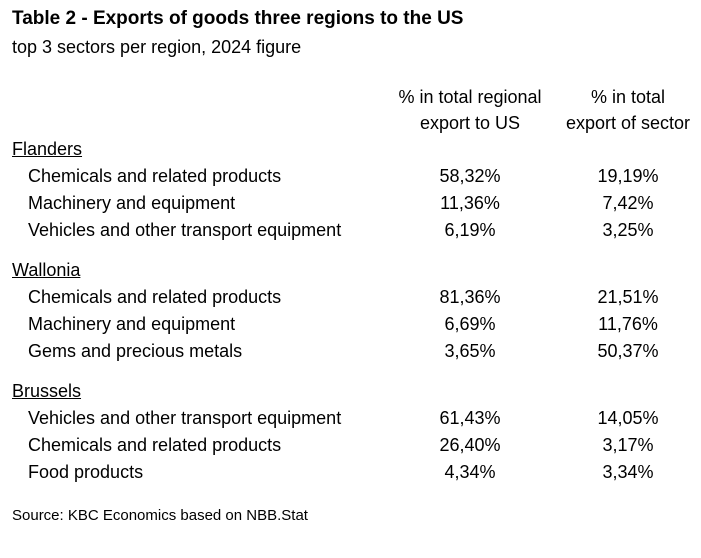 The image size is (701, 558). I want to click on table-row: Gems and precious metals 3,65% 50,37%, so click(350, 351).